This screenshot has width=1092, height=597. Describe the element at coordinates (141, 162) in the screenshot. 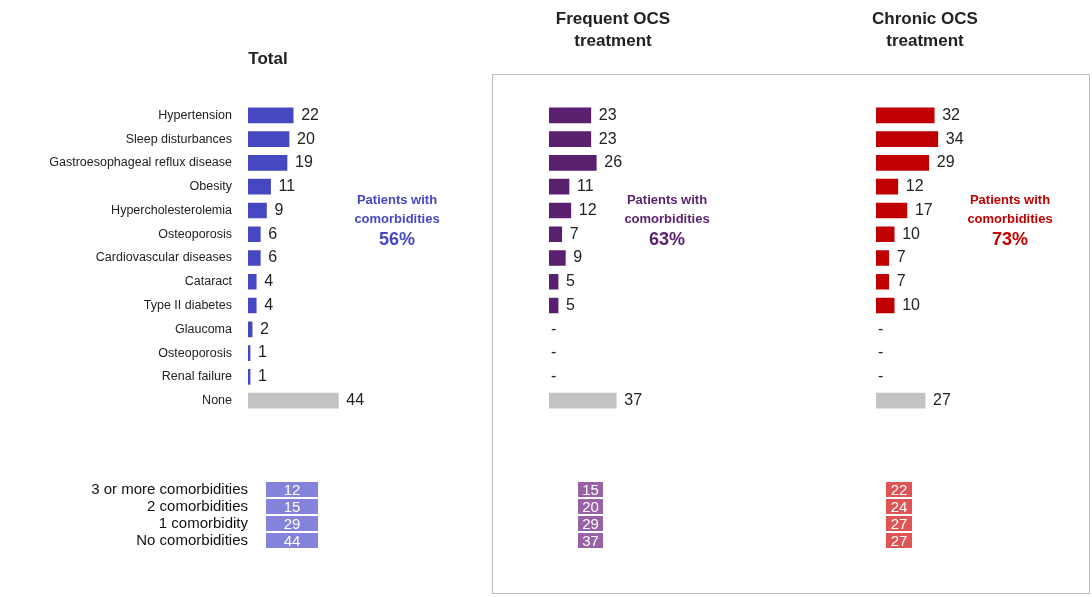

I see `y-tick-label: Gastroesophageal reflux disease` at that location.